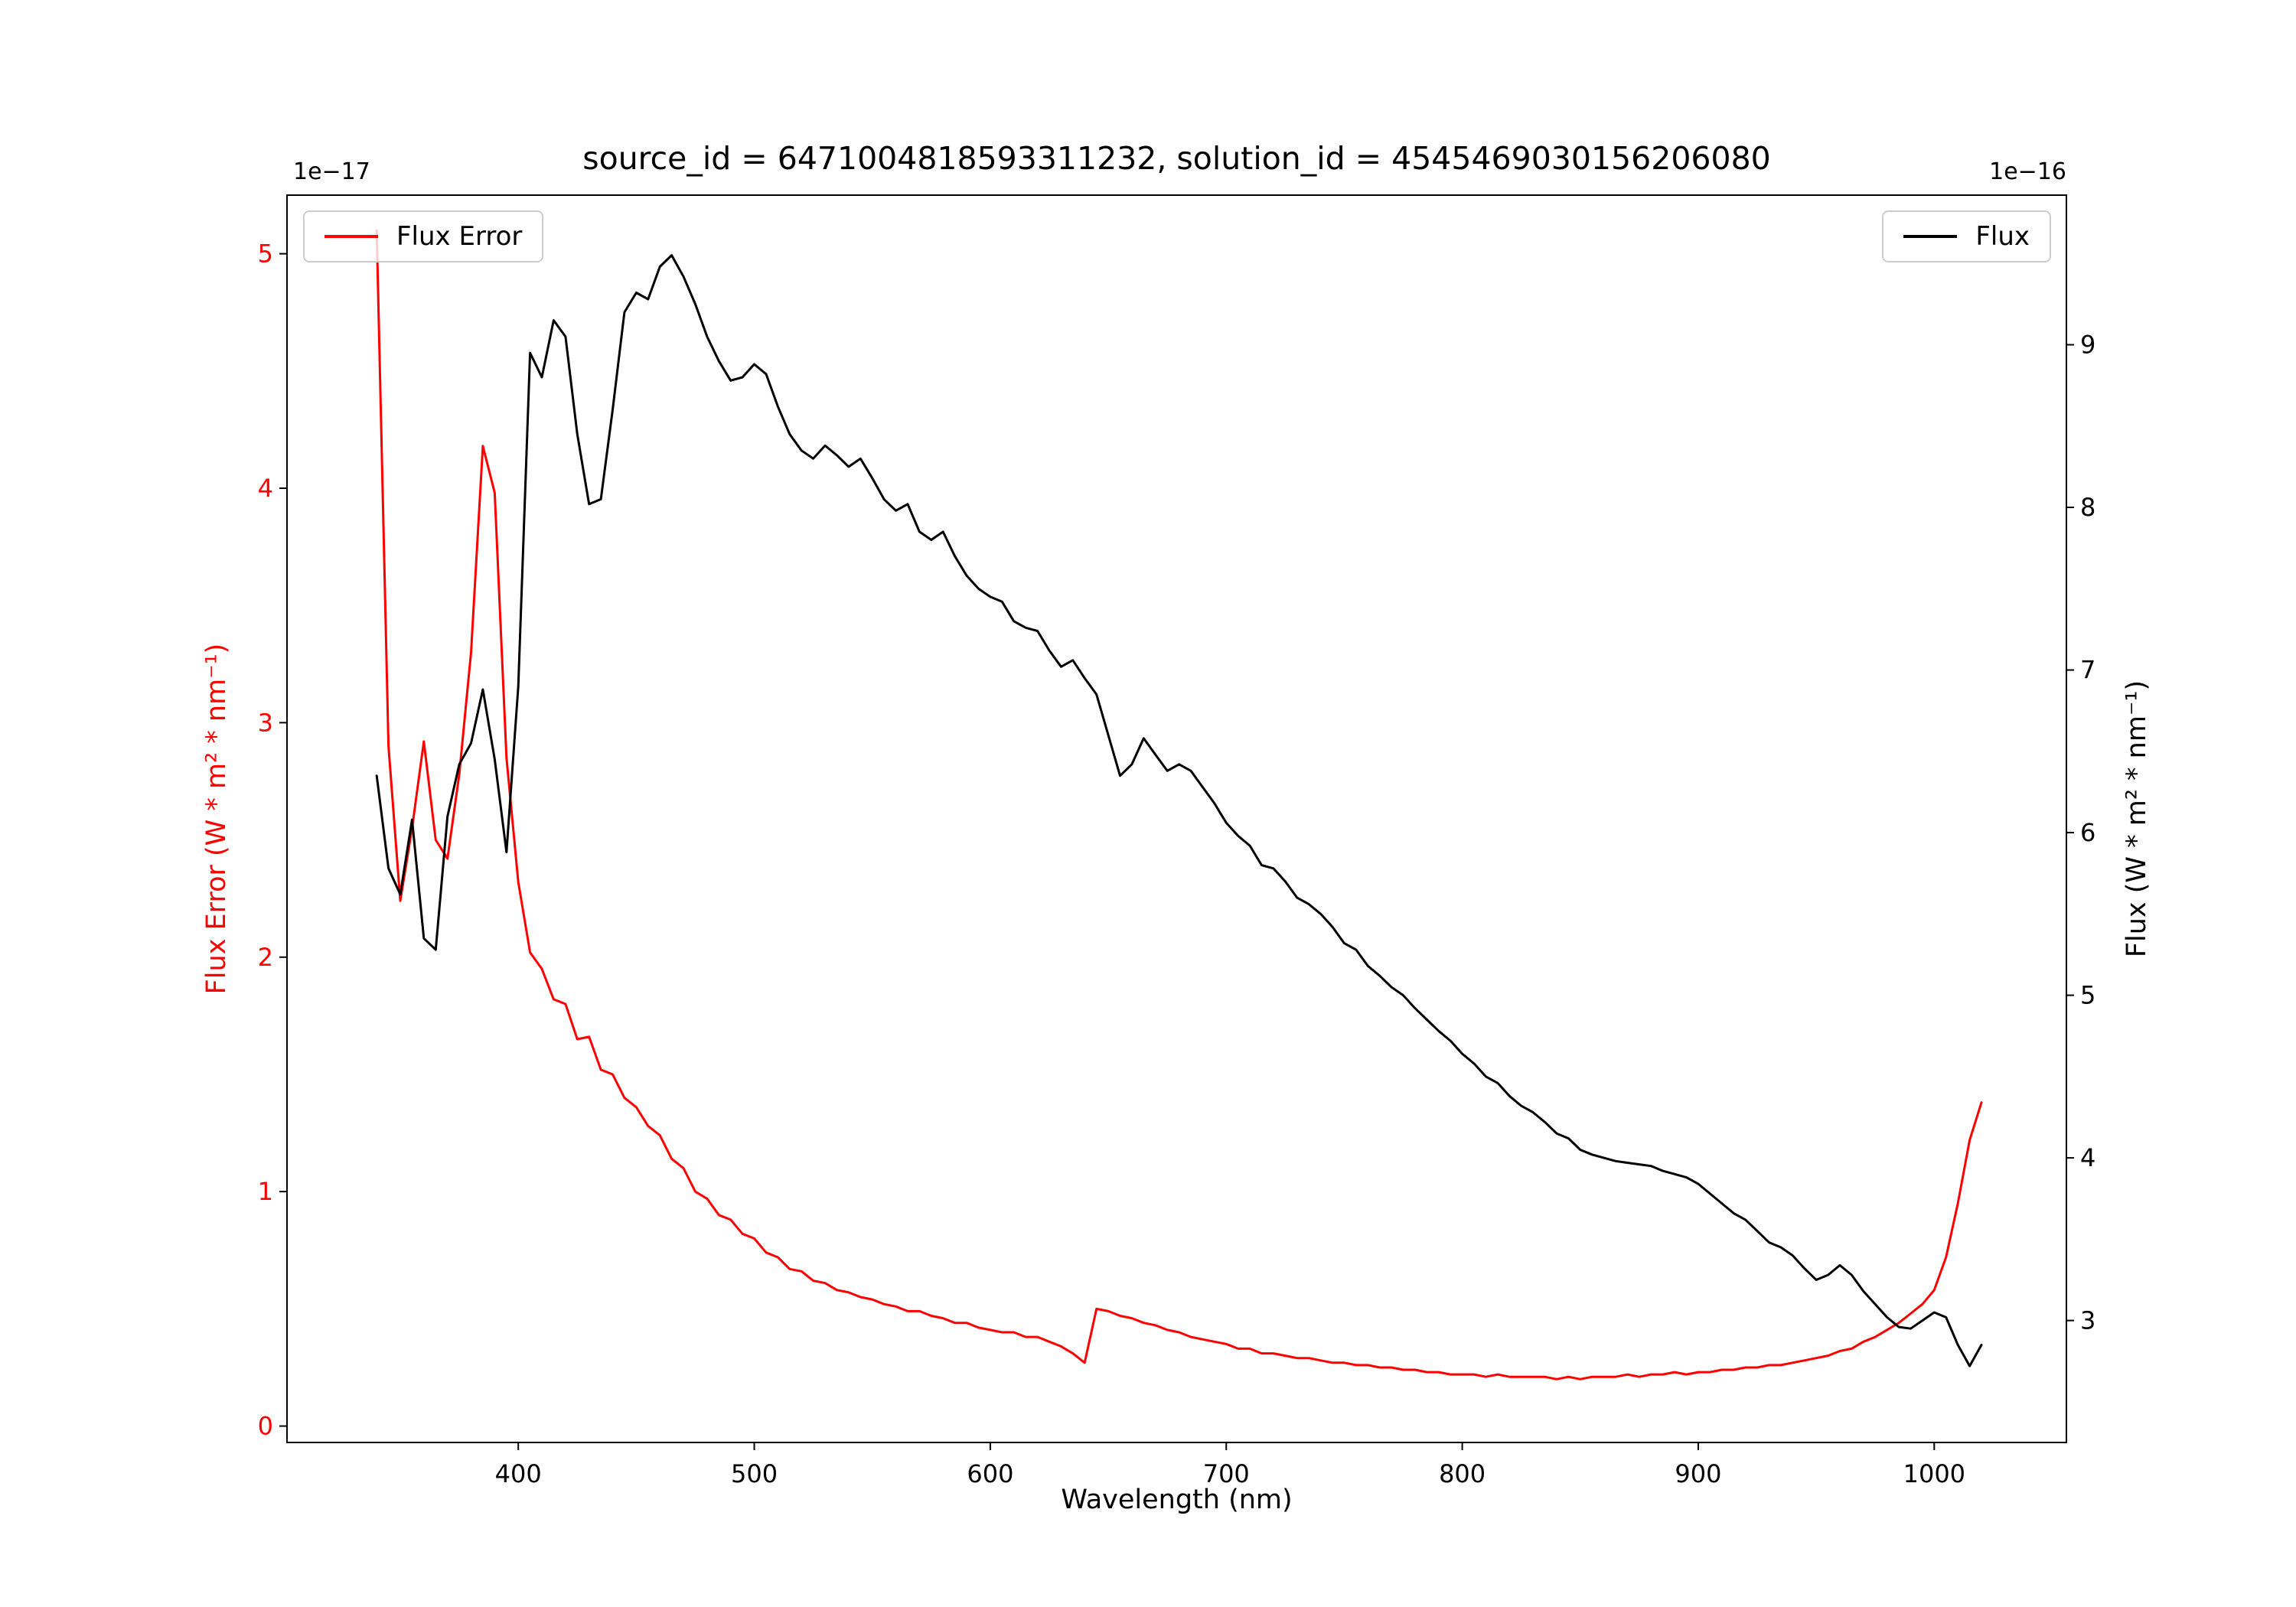  I want to click on left-y-tick-label: 1, so click(265, 1191).